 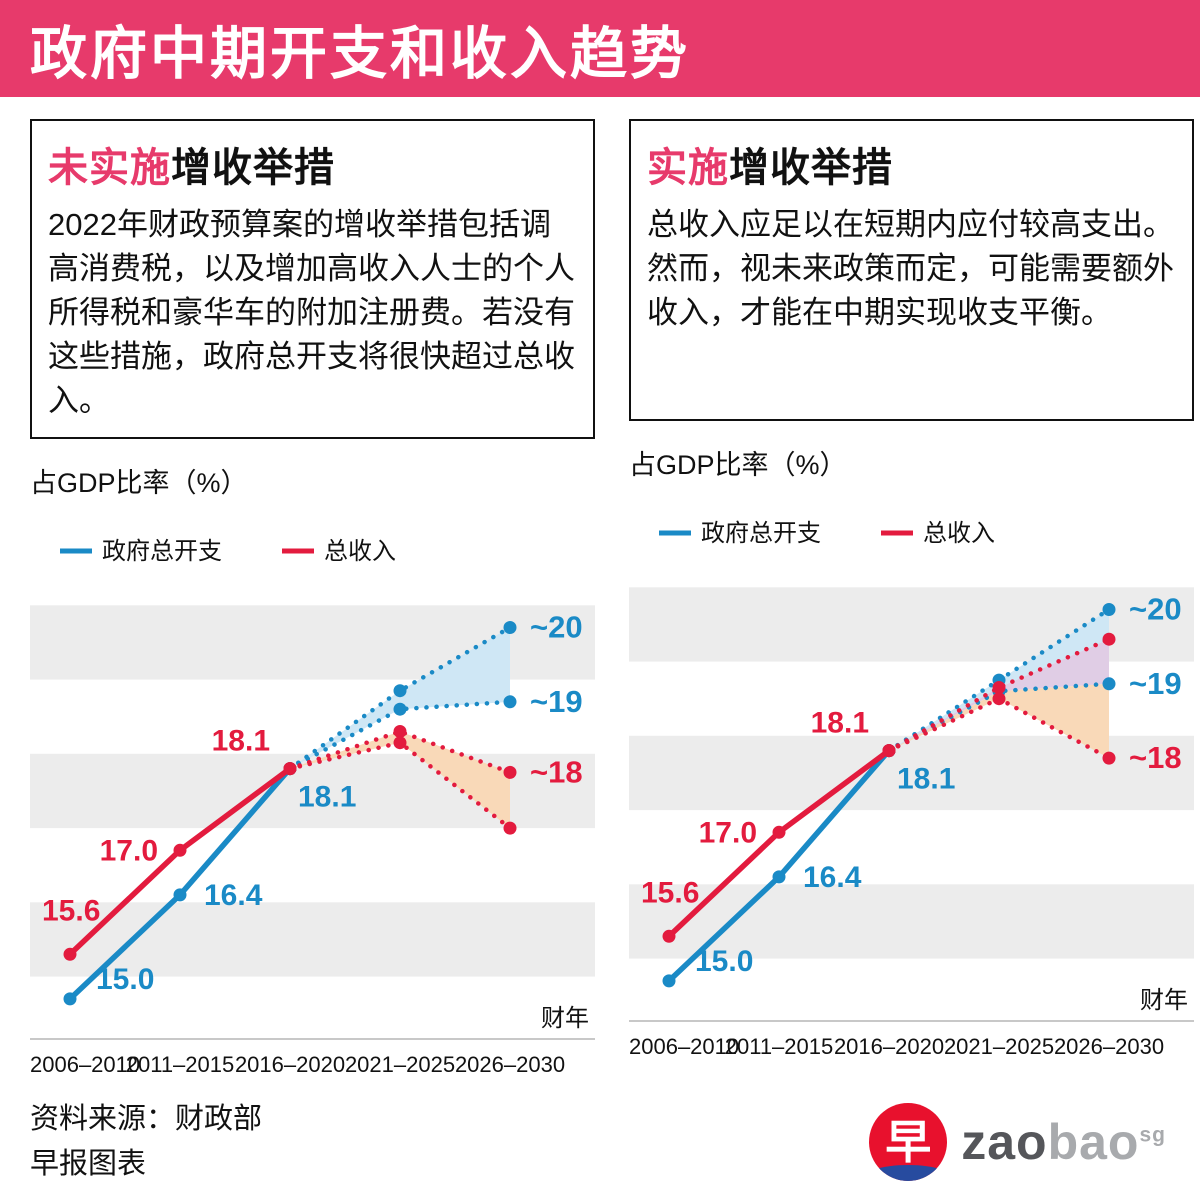 What do you see at coordinates (688, 168) in the screenshot?
I see `panel-right-heading-highlight: 实施` at bounding box center [688, 168].